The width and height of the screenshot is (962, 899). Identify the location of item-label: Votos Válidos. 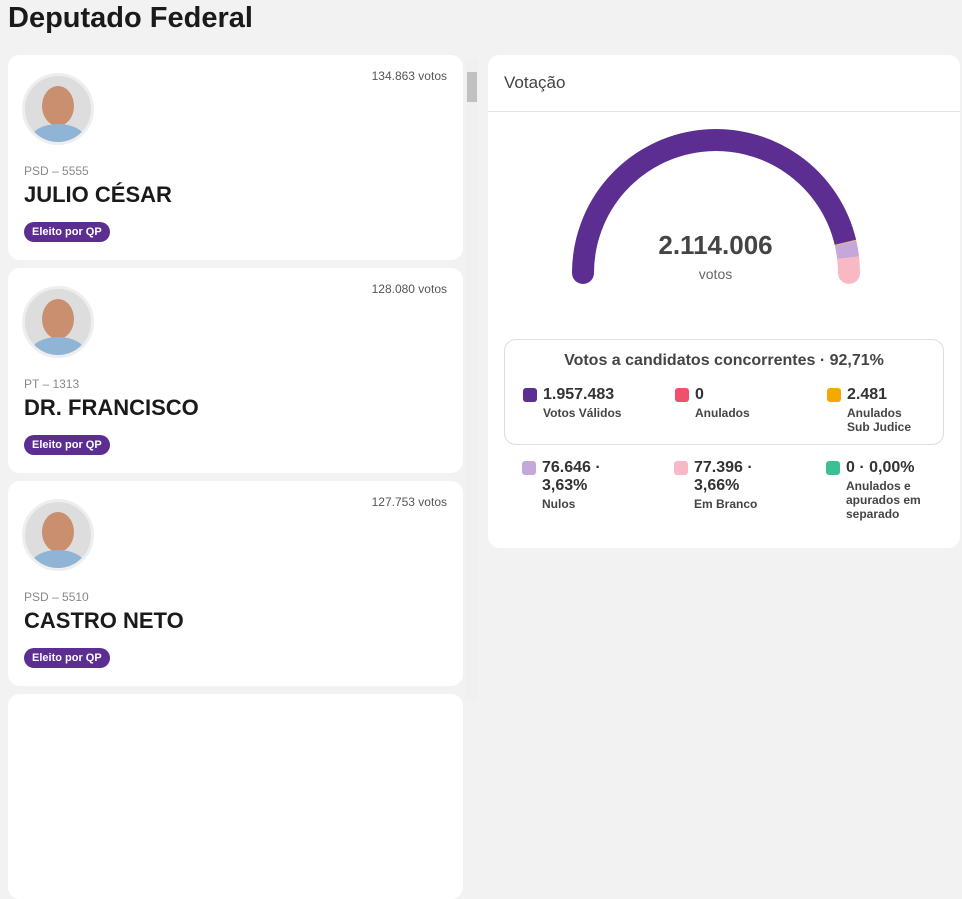
(583, 413).